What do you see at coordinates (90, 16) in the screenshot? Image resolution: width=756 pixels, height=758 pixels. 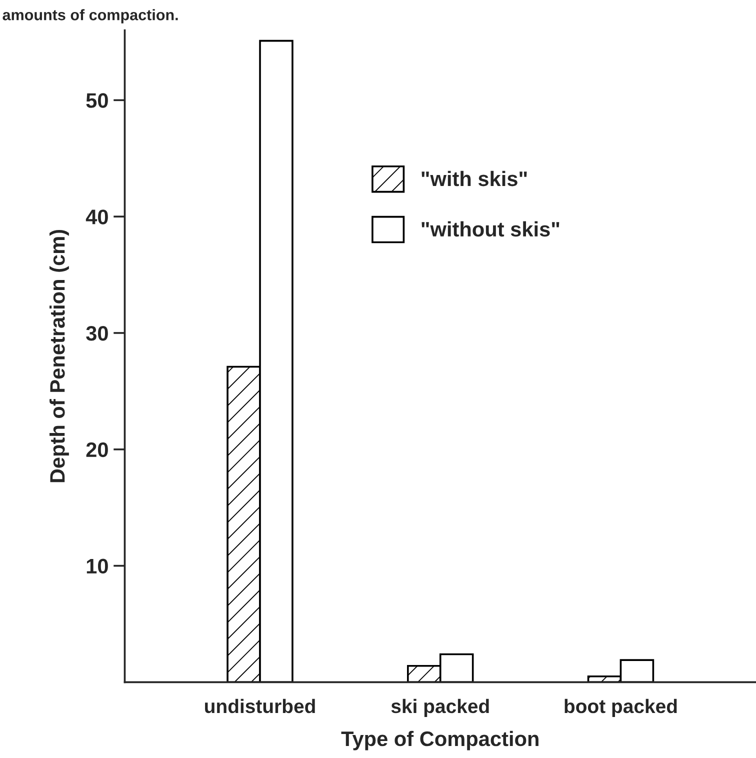 I see `chart-title: amounts of compaction.` at bounding box center [90, 16].